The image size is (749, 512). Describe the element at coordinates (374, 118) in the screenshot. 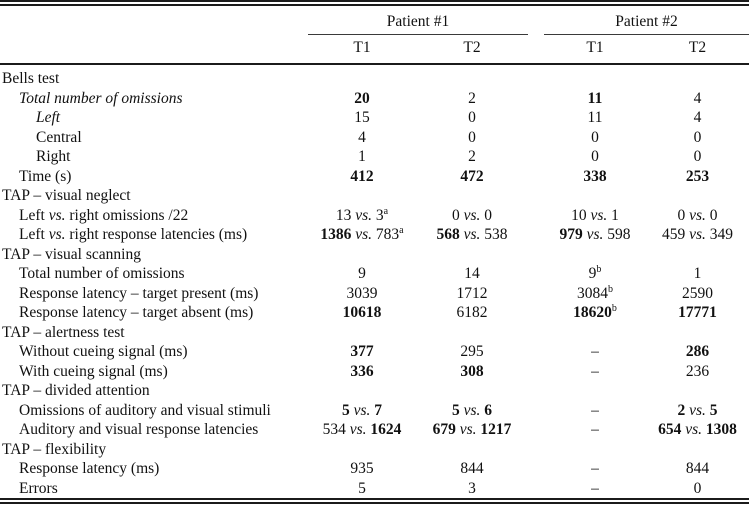

I see `data-row: Left 15 0 11 4` at that location.